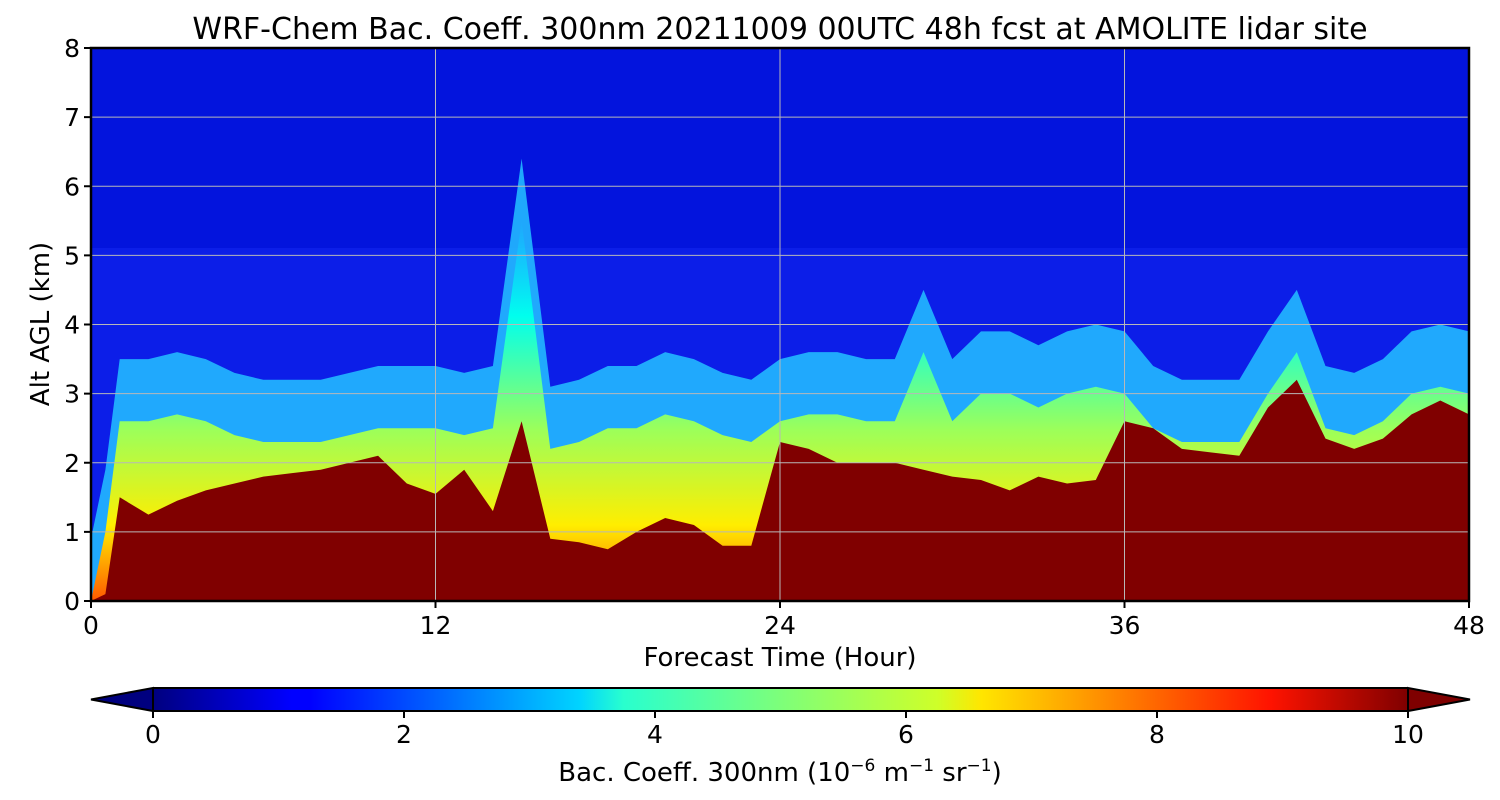 This screenshot has height=800, width=1500. Describe the element at coordinates (655, 734) in the screenshot. I see `colorbar-tick-label: 4` at that location.